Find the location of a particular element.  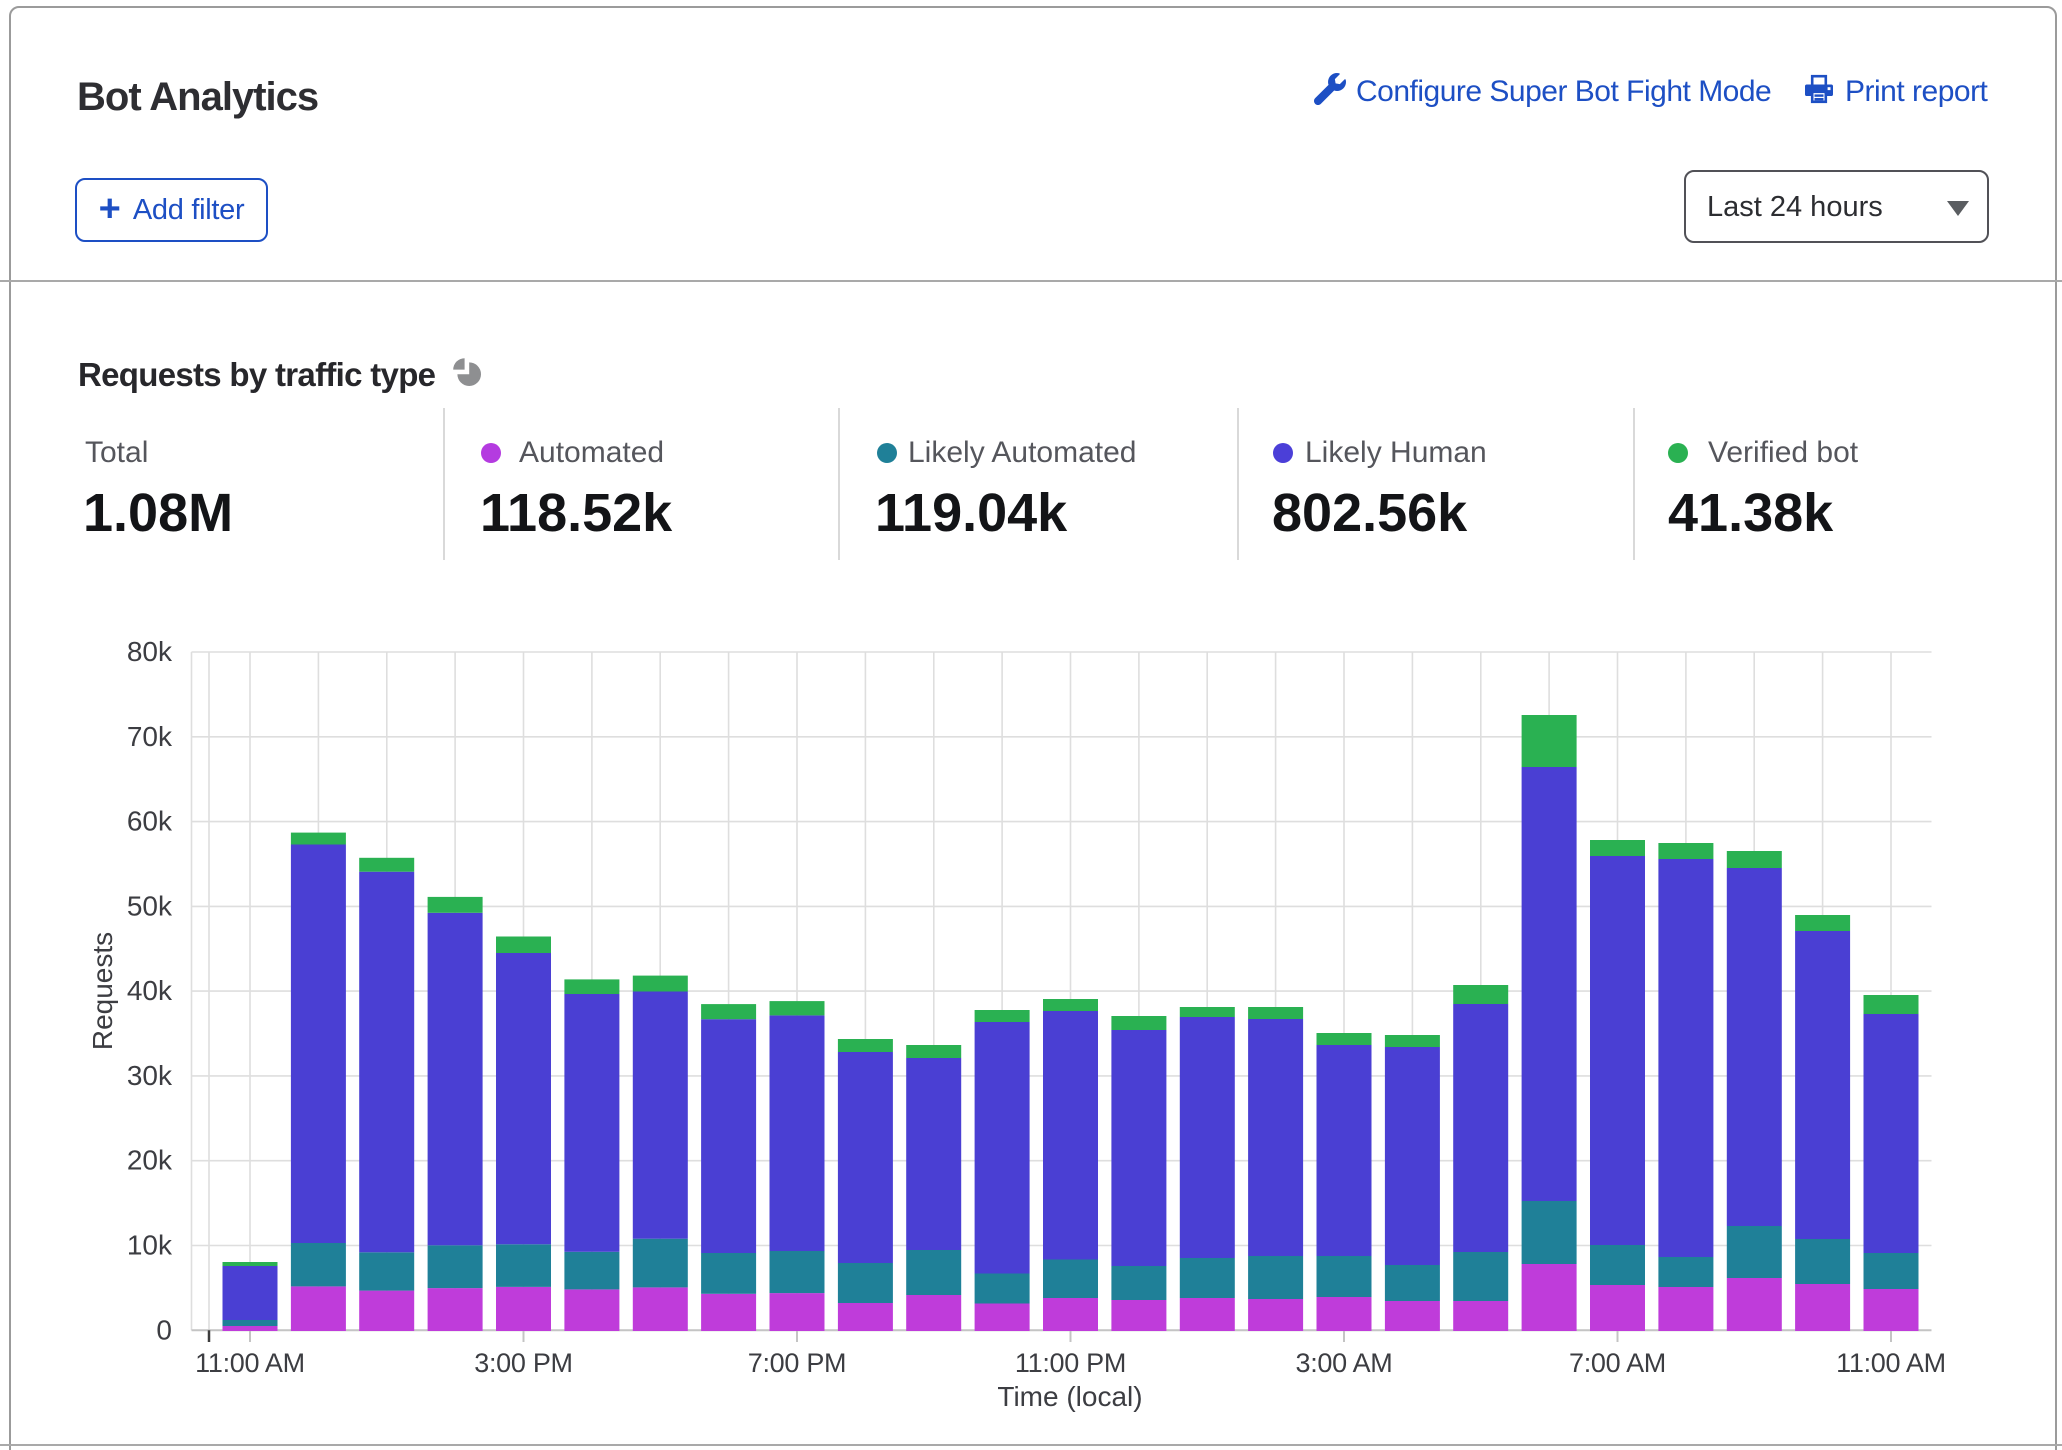

svg-text: 11:00 PM is located at coordinates (1070, 1363).